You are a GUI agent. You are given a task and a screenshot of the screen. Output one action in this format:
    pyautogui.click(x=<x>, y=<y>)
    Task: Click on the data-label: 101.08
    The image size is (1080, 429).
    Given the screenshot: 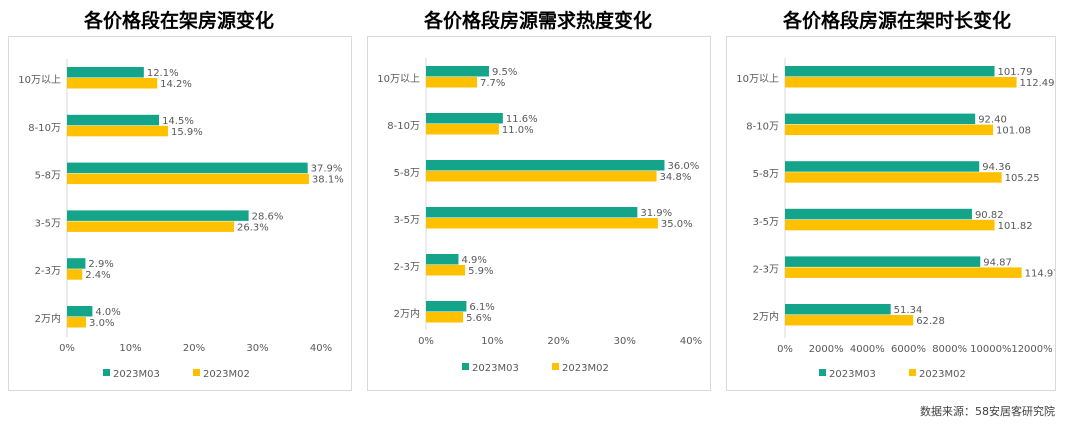 What is the action you would take?
    pyautogui.click(x=1013, y=131)
    